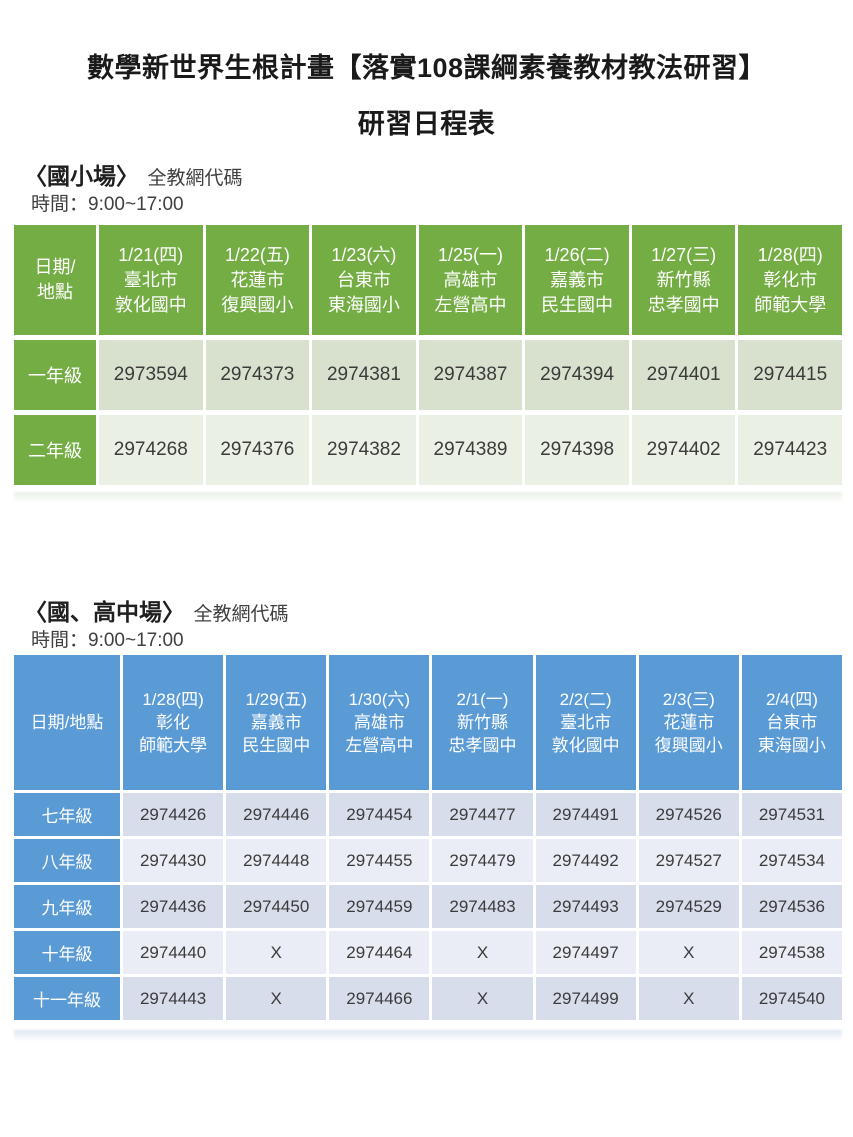 This screenshot has width=853, height=1137. I want to click on column-header-cell: 1/25(一) 高雄市 左營高中, so click(470, 280).